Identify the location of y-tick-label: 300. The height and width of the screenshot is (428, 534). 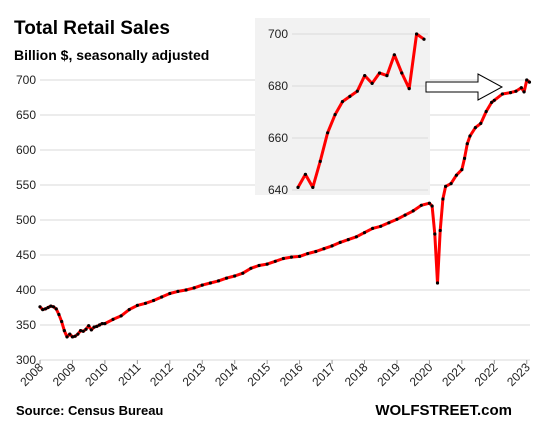
(26, 360).